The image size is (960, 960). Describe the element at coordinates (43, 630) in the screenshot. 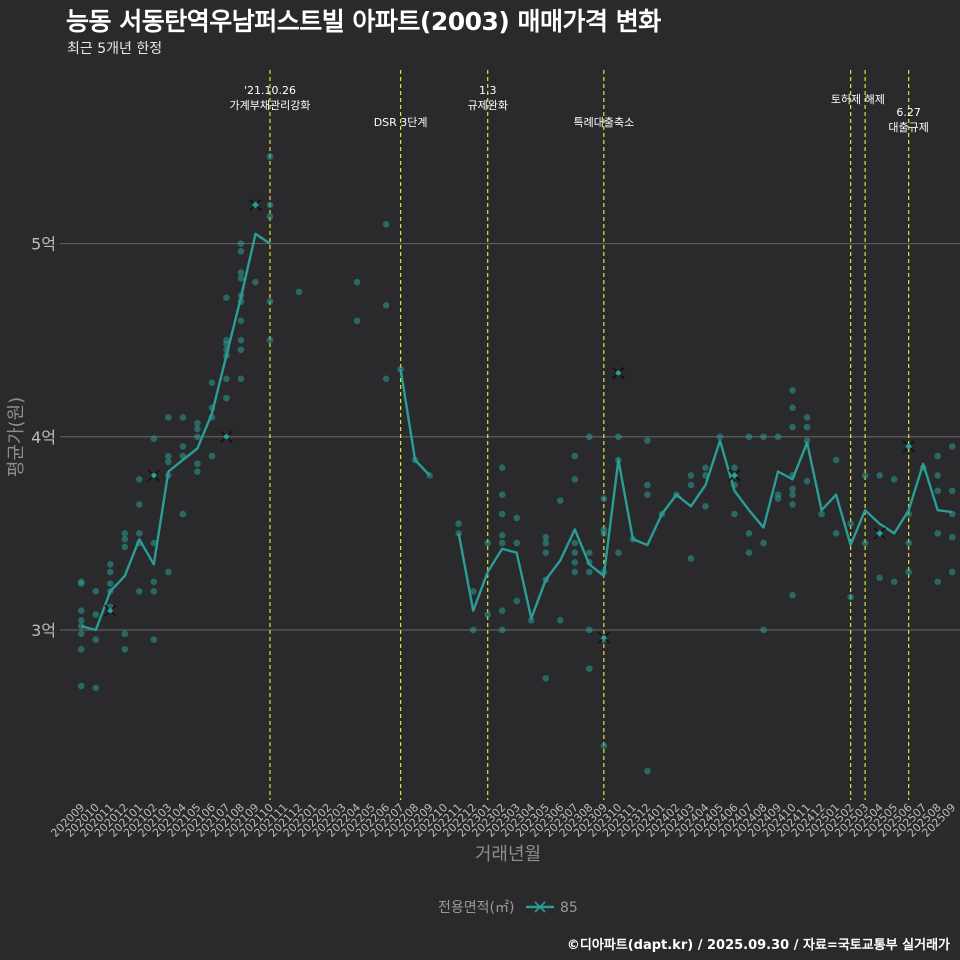

I see `y-tick-label: 3억` at that location.